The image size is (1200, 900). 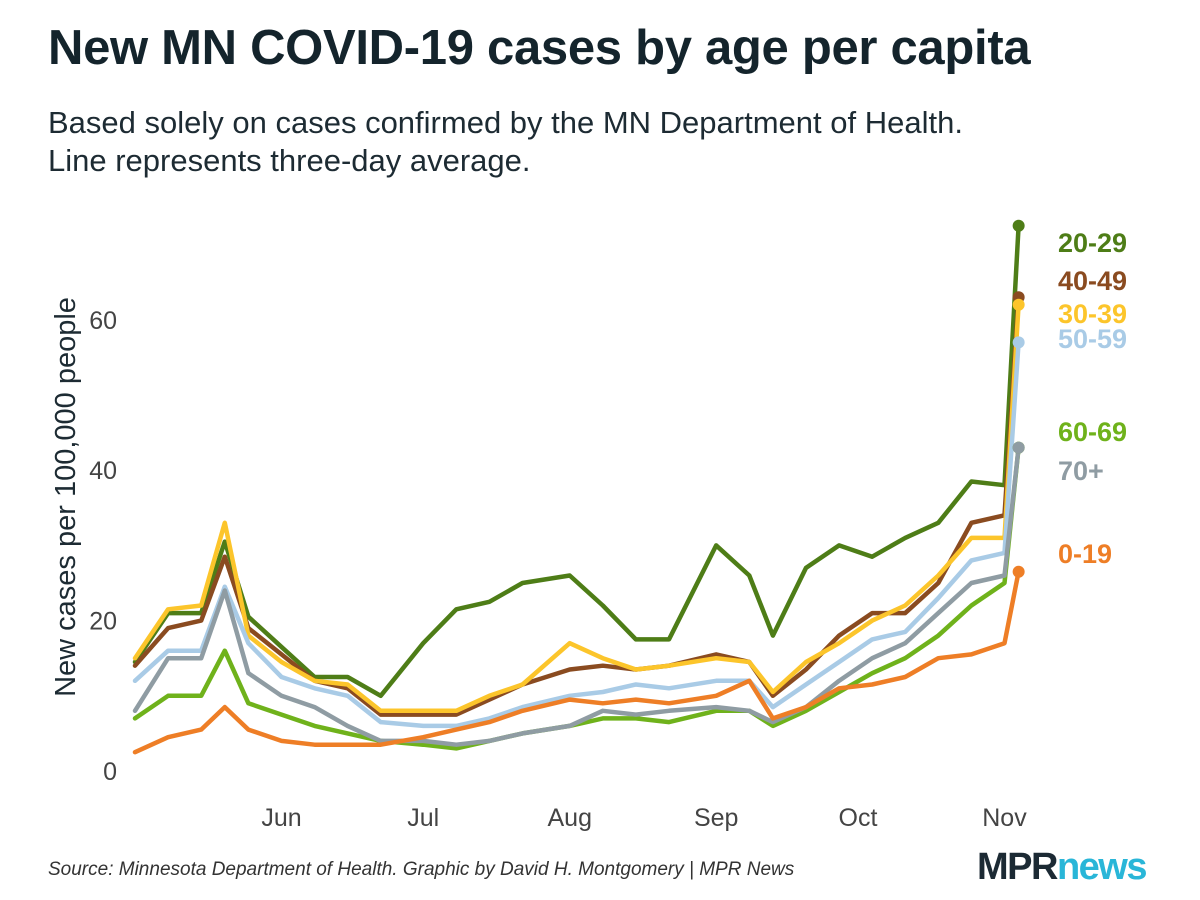 I want to click on x-tick-label: Jun, so click(x=281, y=818).